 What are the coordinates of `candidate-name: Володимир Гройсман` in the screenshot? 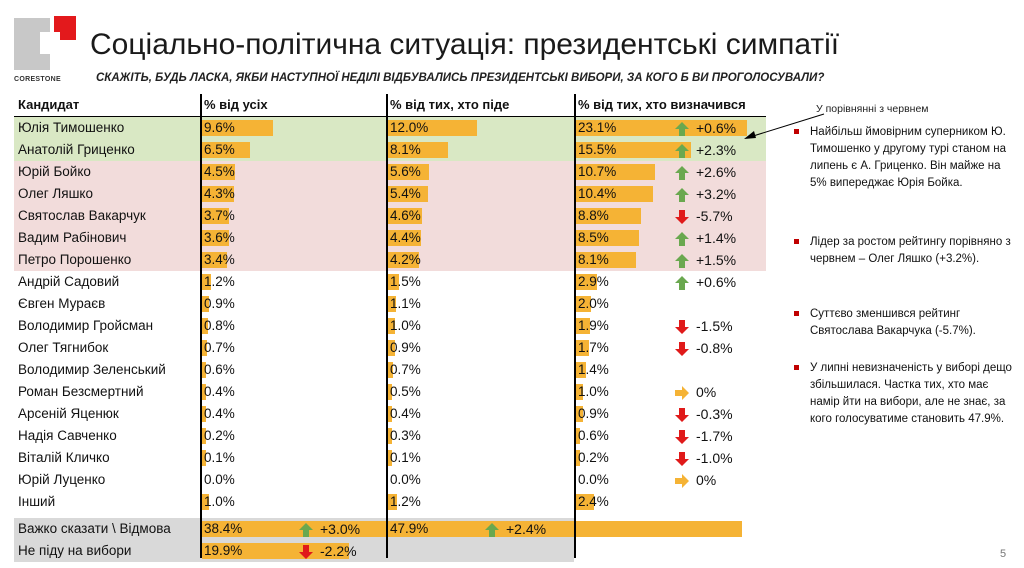 It's located at (86, 325).